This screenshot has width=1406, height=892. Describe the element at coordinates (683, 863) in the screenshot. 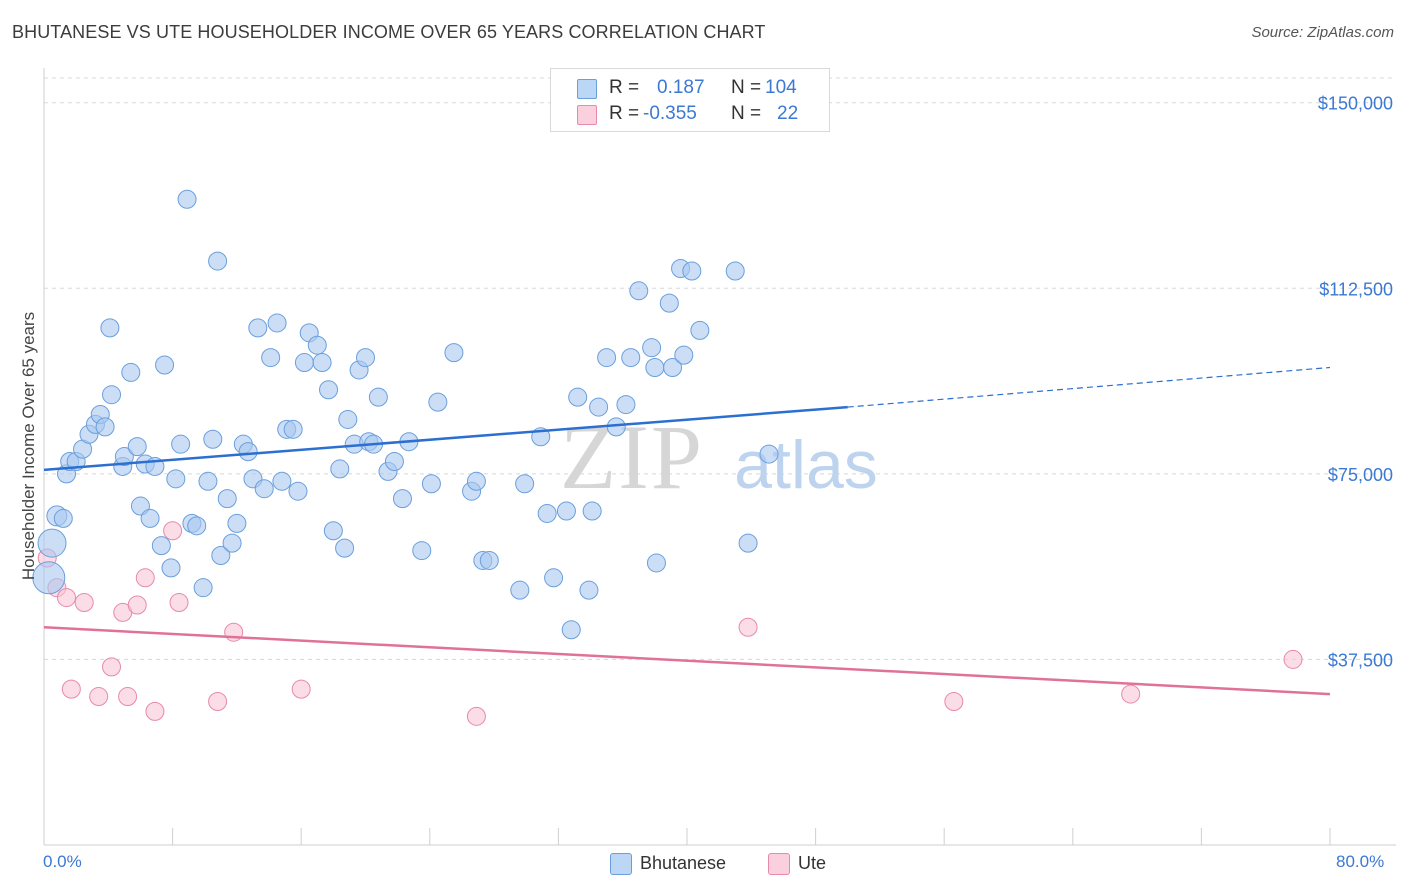

I see `bhutanese-legend-label: Bhutanese` at that location.